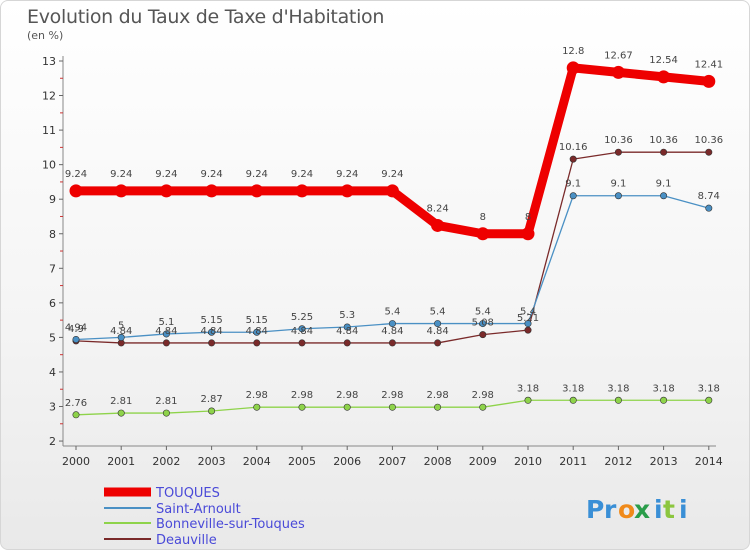 The image size is (750, 550). Describe the element at coordinates (230, 524) in the screenshot. I see `legend-label: Bonneville-sur-Touques` at that location.